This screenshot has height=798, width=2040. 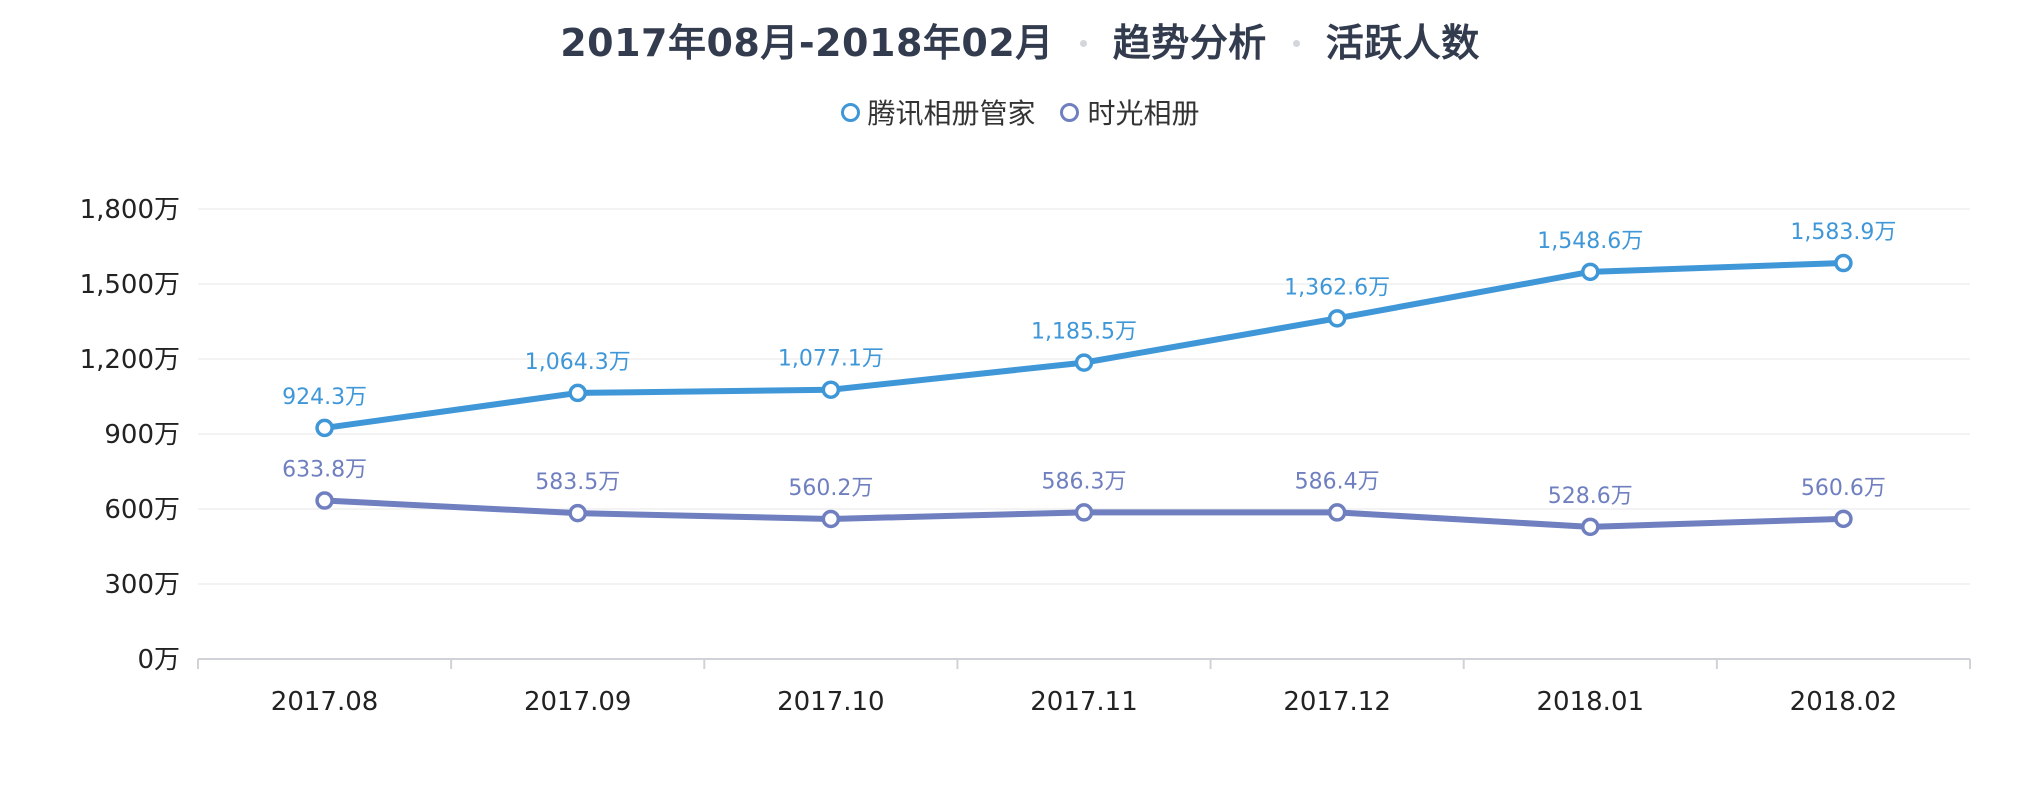 What do you see at coordinates (1189, 43) in the screenshot?
I see `title-section: 趋势分析` at bounding box center [1189, 43].